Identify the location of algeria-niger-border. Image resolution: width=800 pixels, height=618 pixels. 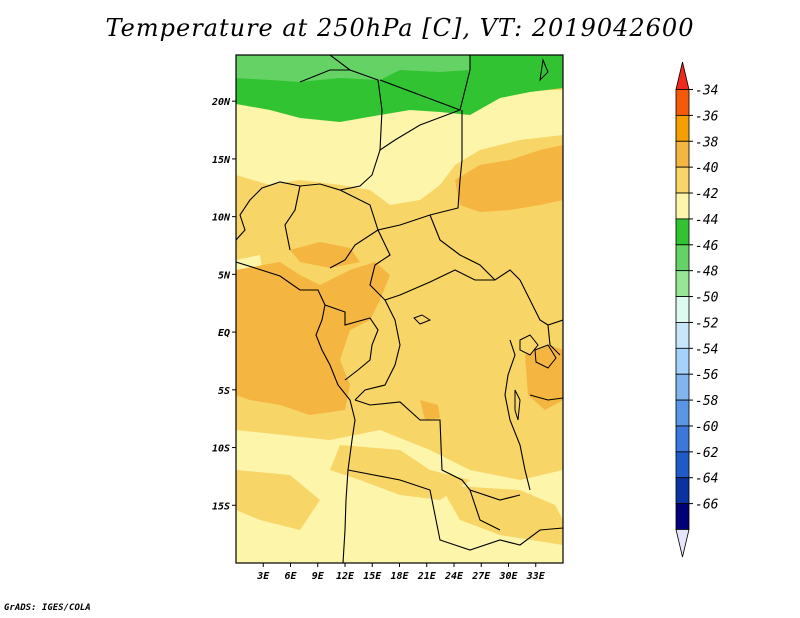
(324, 76).